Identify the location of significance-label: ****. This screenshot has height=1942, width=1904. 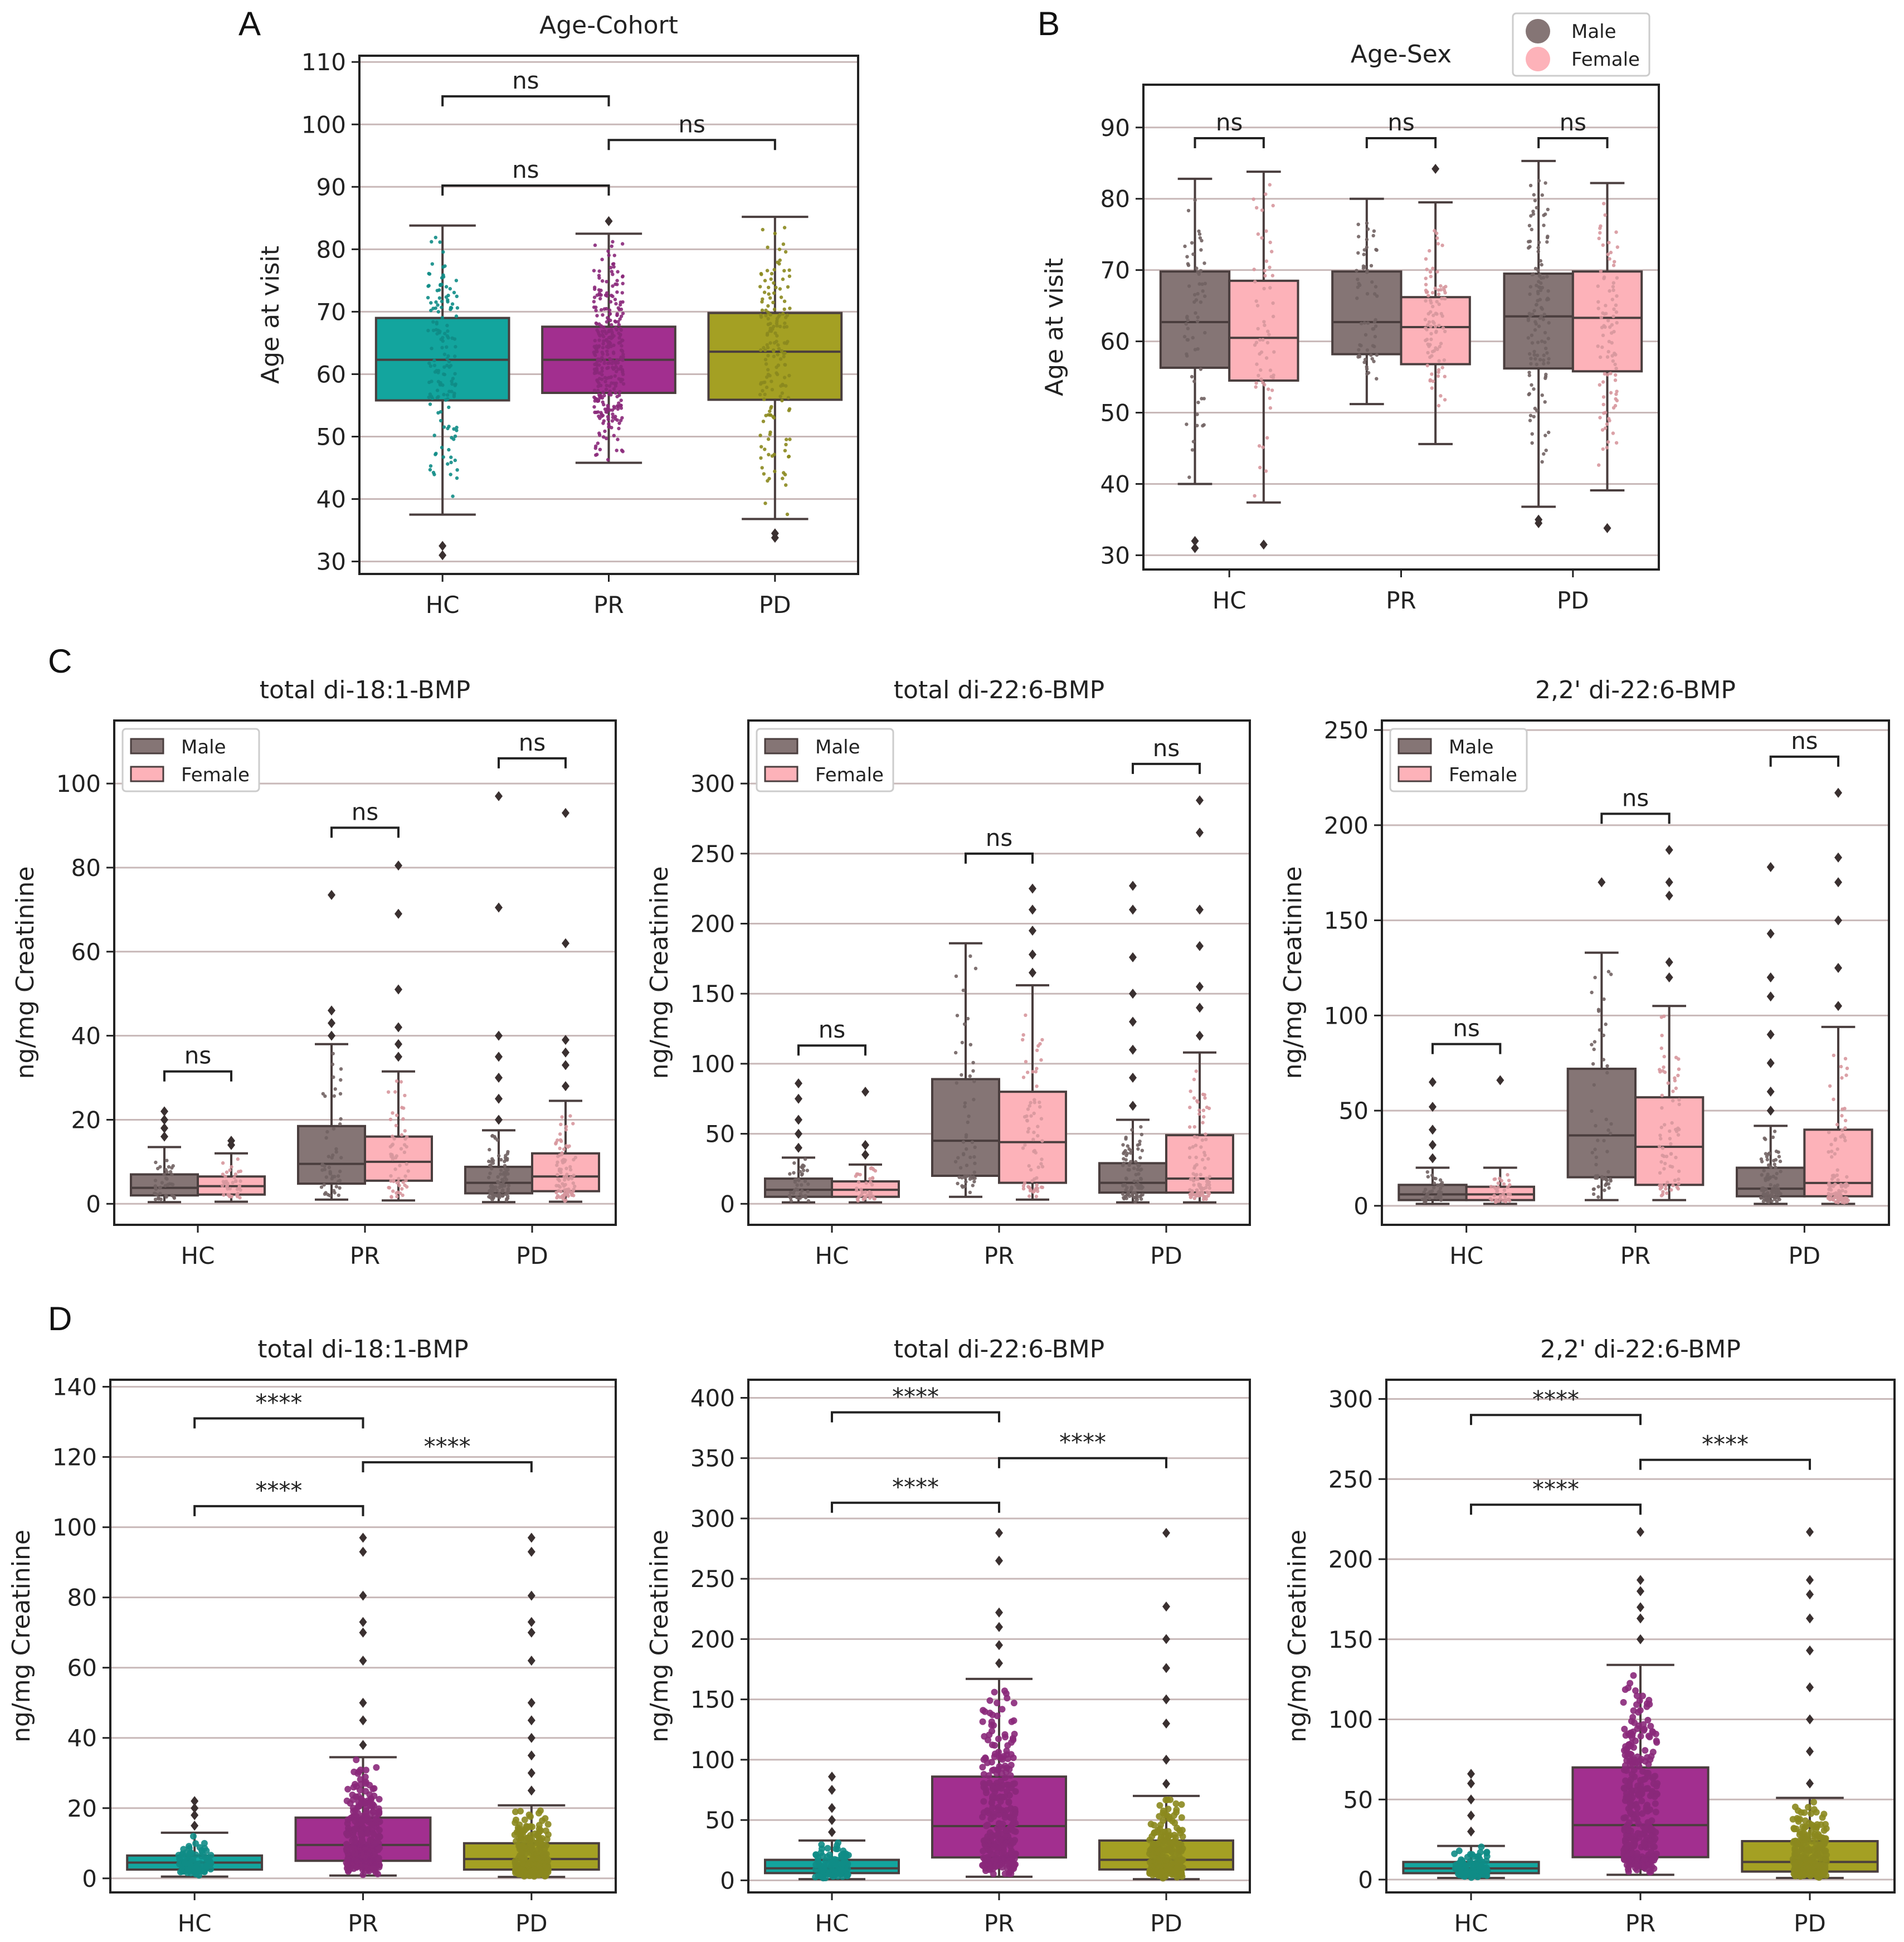
(1725, 1444).